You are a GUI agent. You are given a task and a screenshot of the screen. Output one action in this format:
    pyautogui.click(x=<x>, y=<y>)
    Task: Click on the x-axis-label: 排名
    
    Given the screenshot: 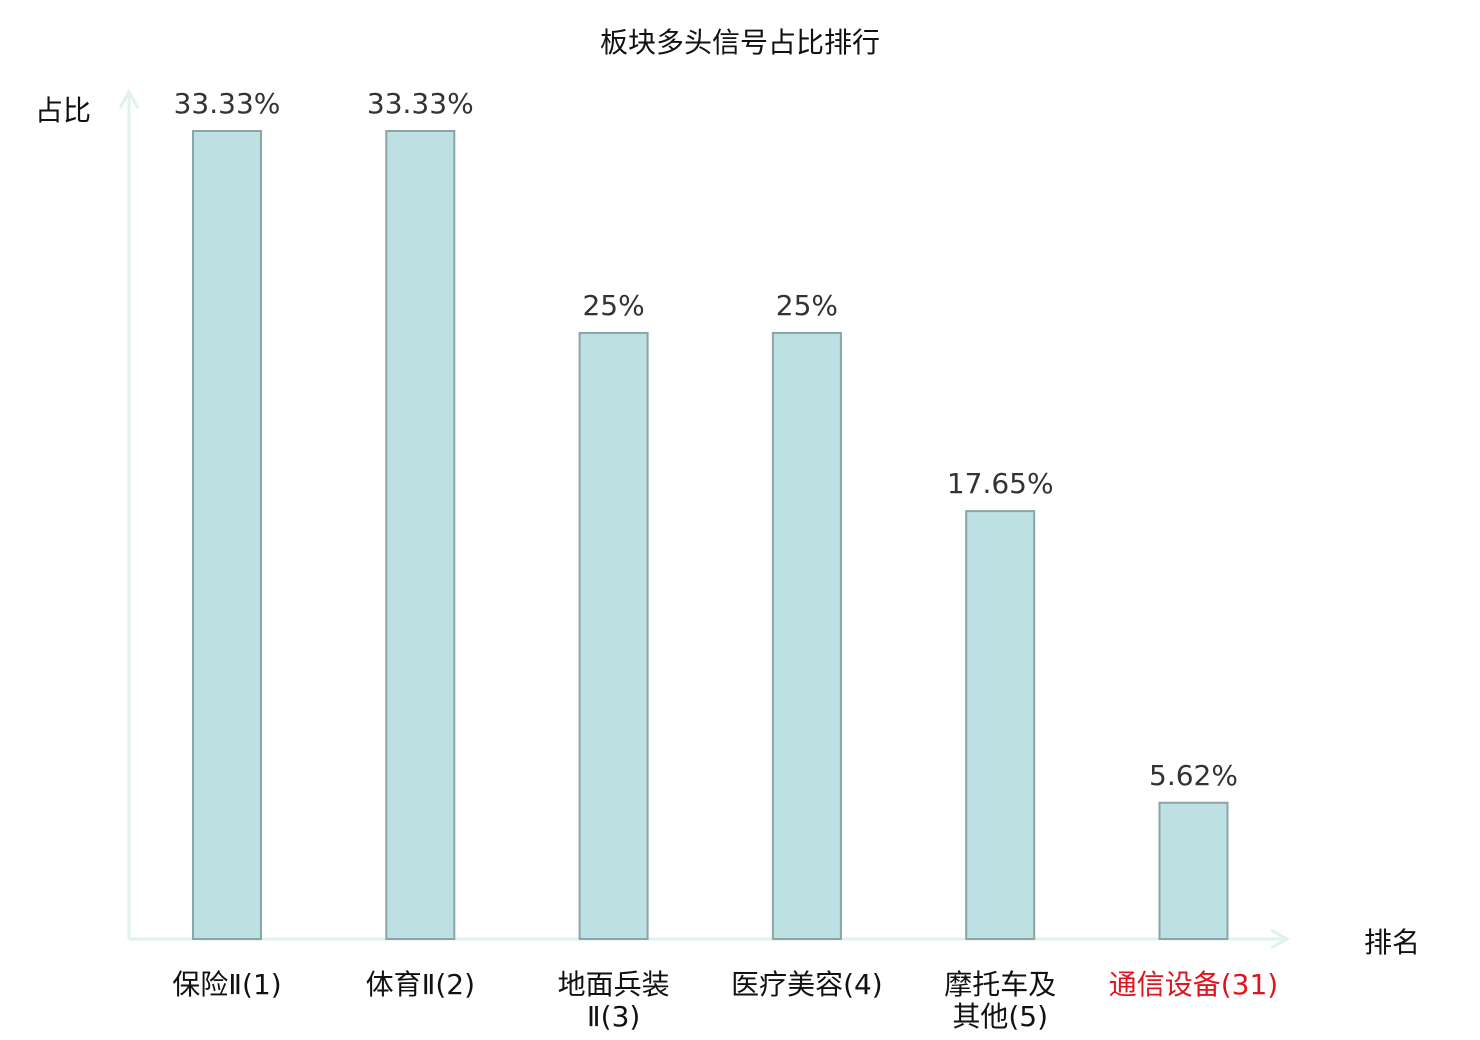 What is the action you would take?
    pyautogui.click(x=1392, y=942)
    